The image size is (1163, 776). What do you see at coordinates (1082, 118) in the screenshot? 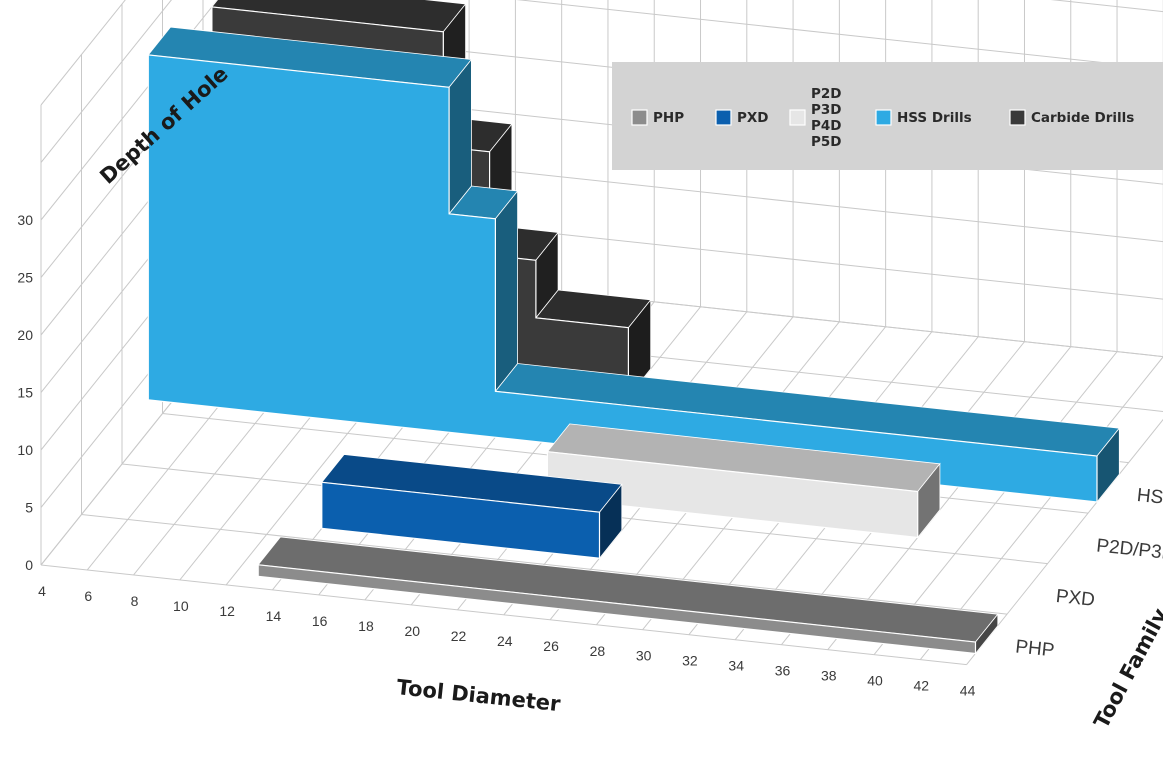
I see `legend-label: Carbide Drills` at bounding box center [1082, 118].